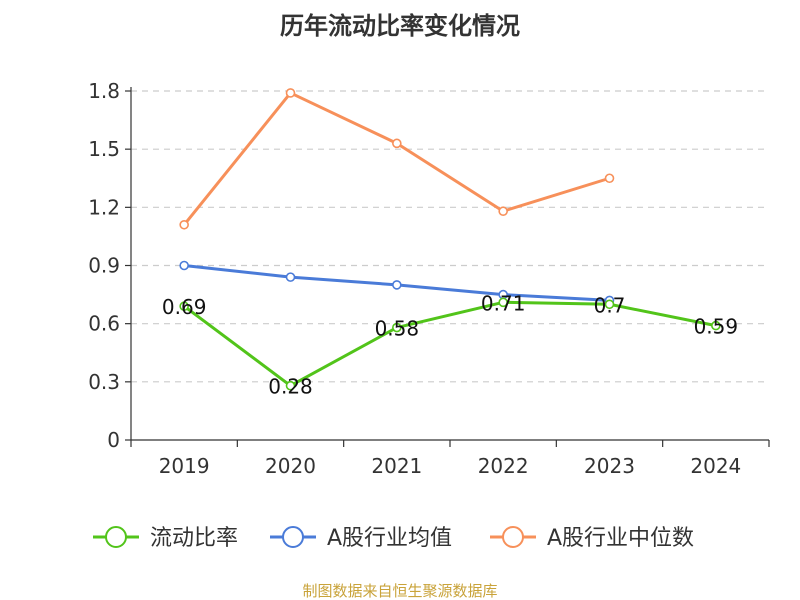 The height and width of the screenshot is (600, 800). Describe the element at coordinates (104, 266) in the screenshot. I see `y-tick-label: 0.9` at that location.